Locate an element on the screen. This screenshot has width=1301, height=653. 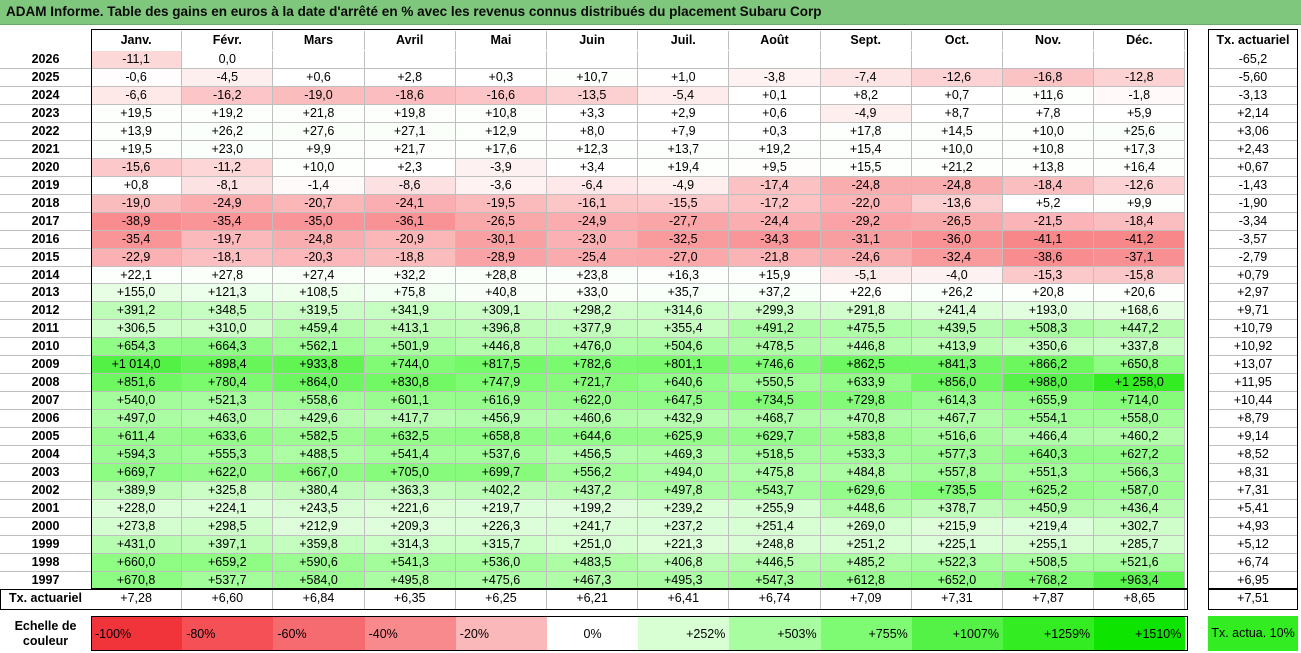
heat-cell: +243,5 is located at coordinates (319, 509).